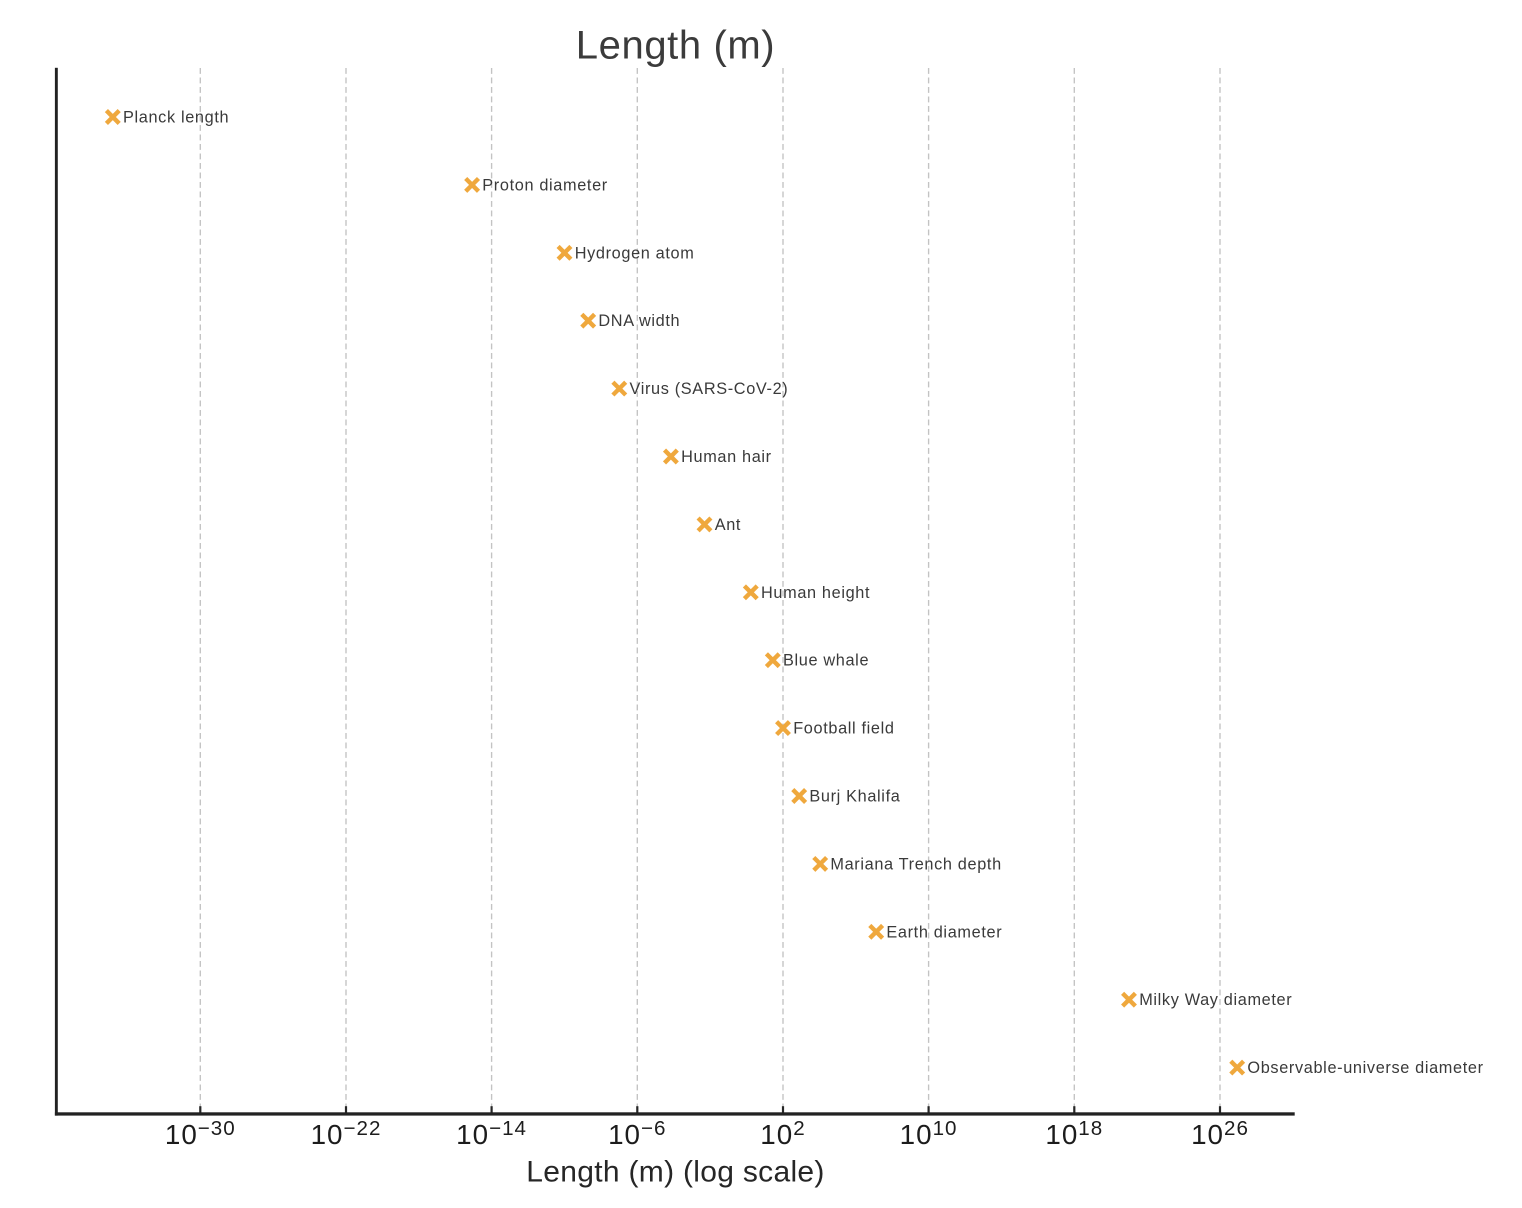 This screenshot has width=1522, height=1208. Describe the element at coordinates (346, 1133) in the screenshot. I see `svg-text: 10⁻²²` at that location.